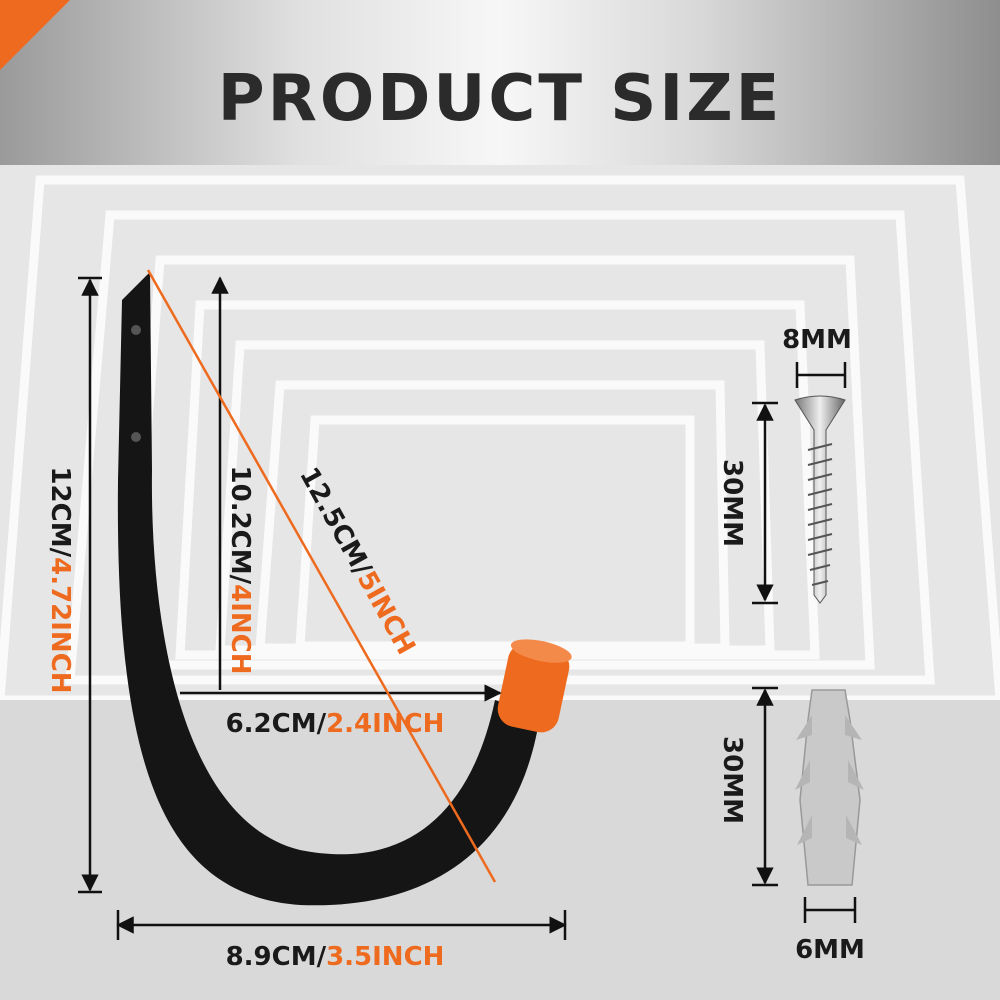 This screenshot has height=1000, width=1000. What do you see at coordinates (240, 570) in the screenshot?
I see `hook-inner-height-label: 10.2CM/4INCH` at bounding box center [240, 570].